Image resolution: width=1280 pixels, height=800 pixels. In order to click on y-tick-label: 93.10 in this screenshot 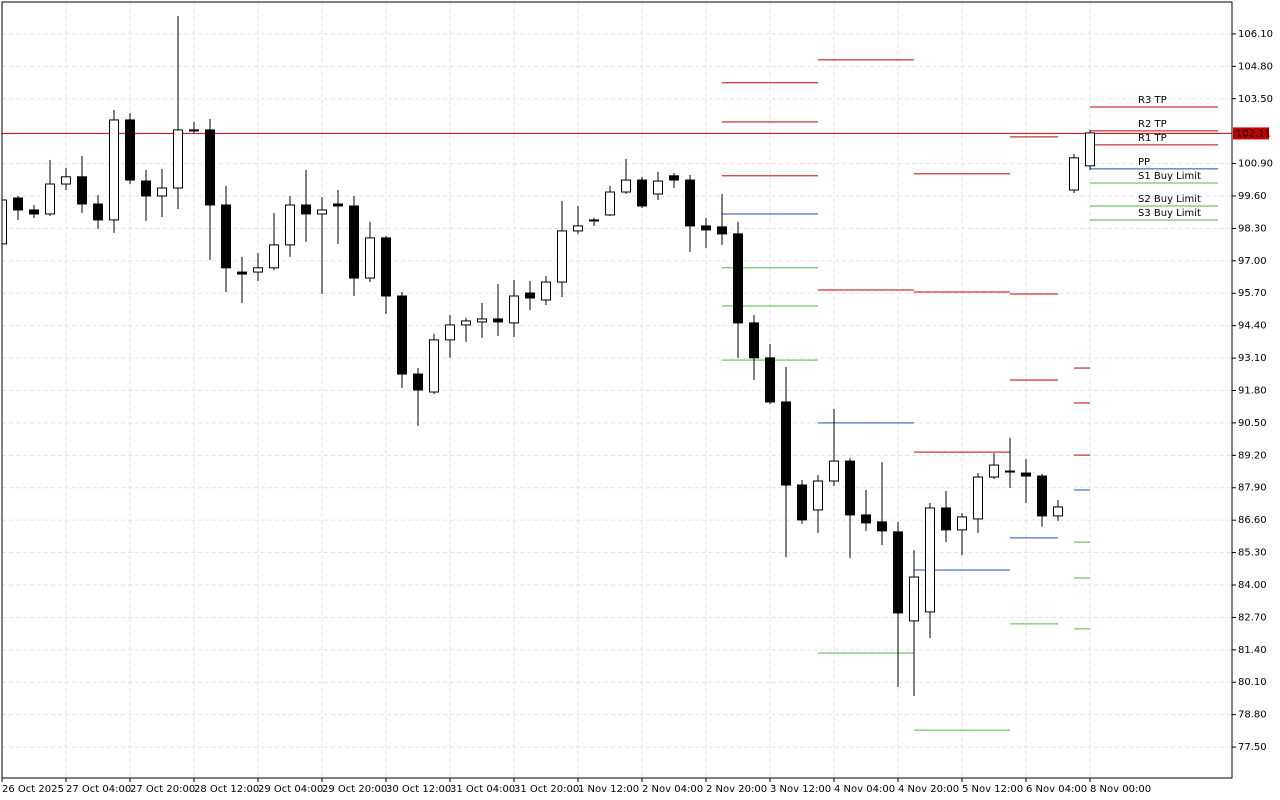, I will do `click(1252, 358)`.